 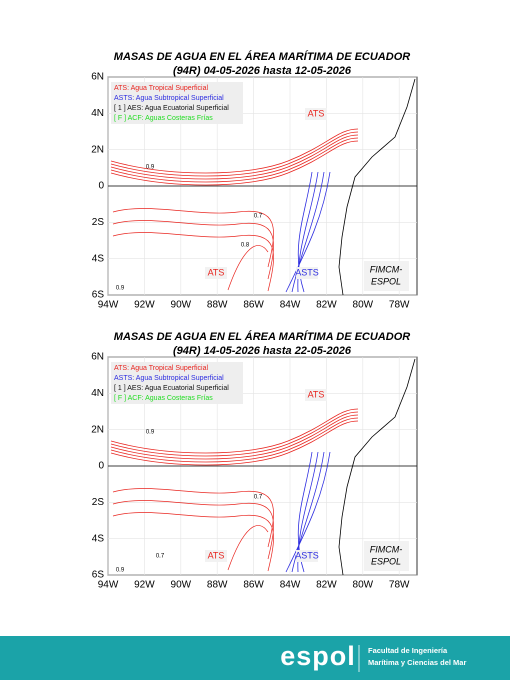 I want to click on annotation: ASTS, so click(x=307, y=555).